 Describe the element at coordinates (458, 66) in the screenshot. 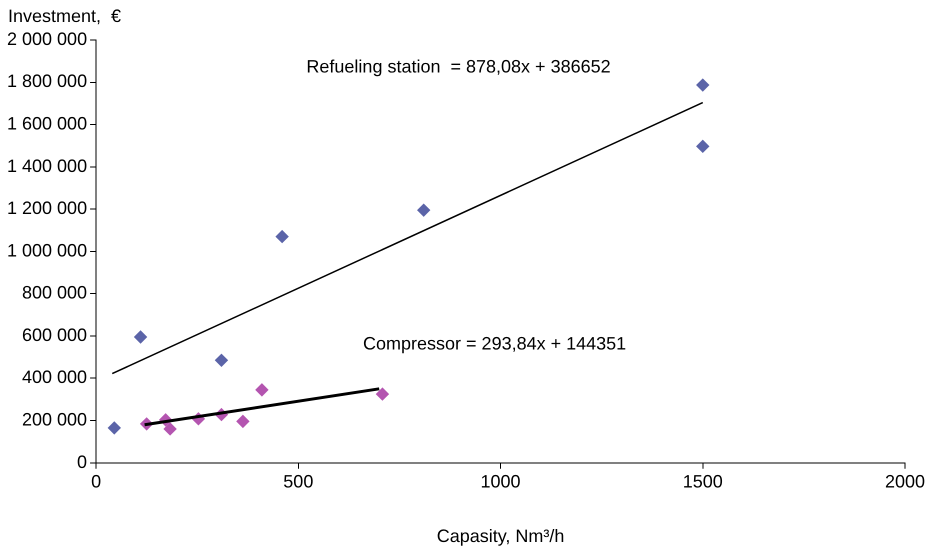

I see `annotation: Refueling station = 878,08x + 386652` at that location.